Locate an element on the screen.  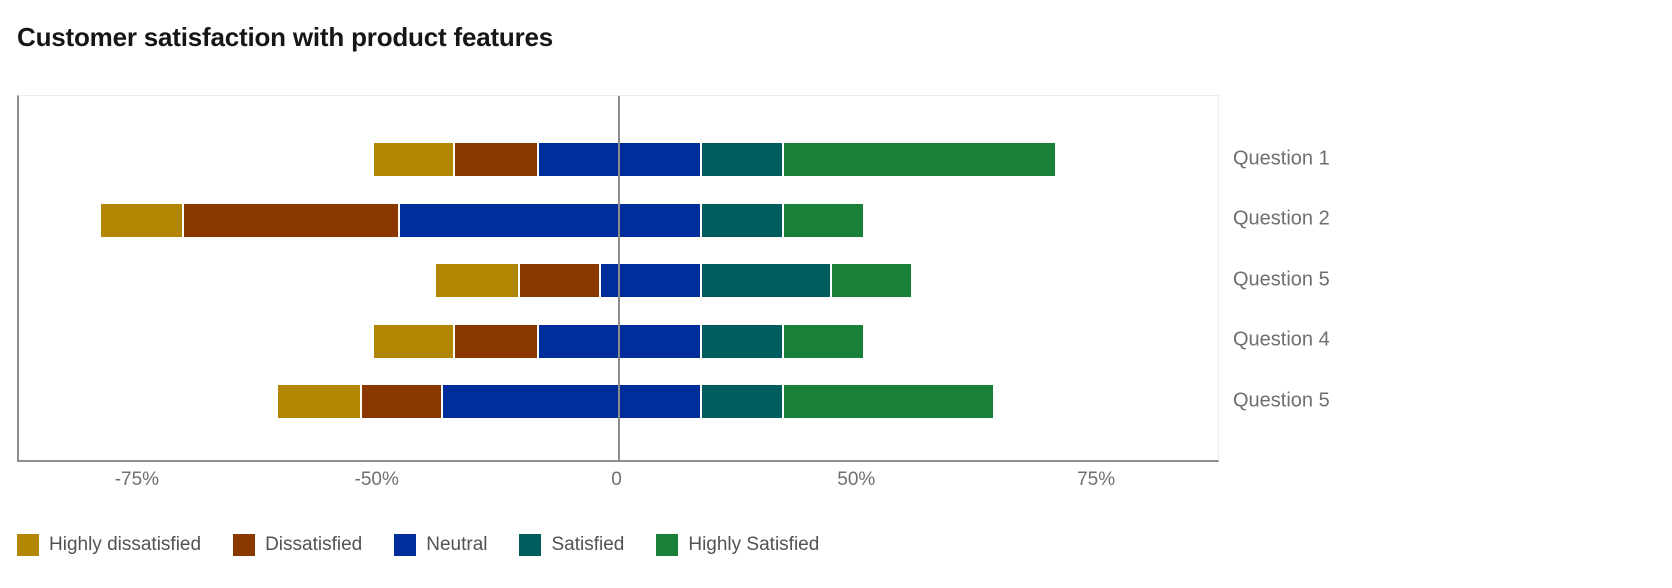
x-tick-label: 50% is located at coordinates (856, 479).